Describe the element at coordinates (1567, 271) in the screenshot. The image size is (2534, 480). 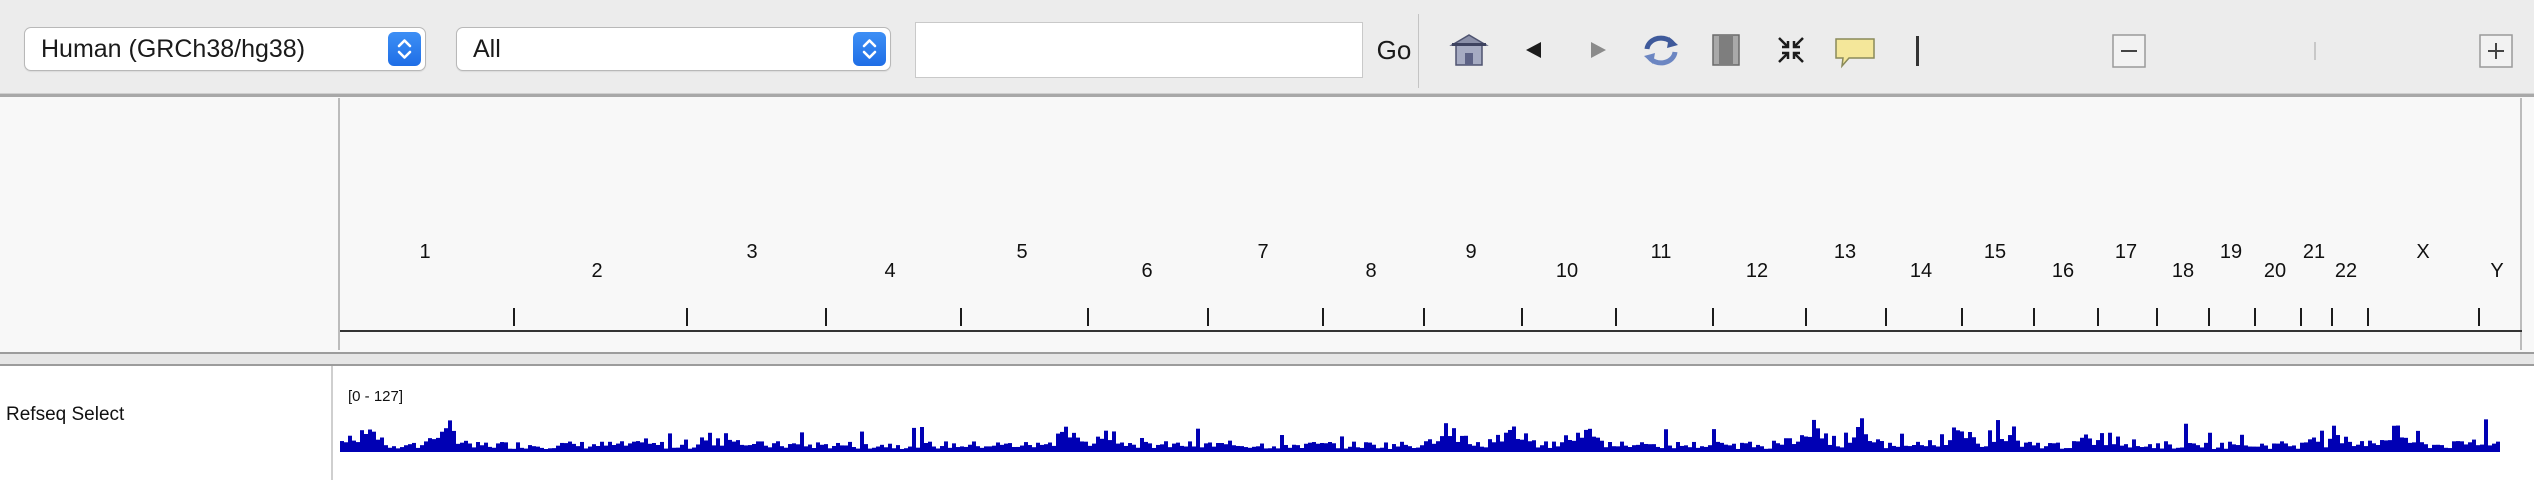
I see `chromosome-label-10: 10` at that location.